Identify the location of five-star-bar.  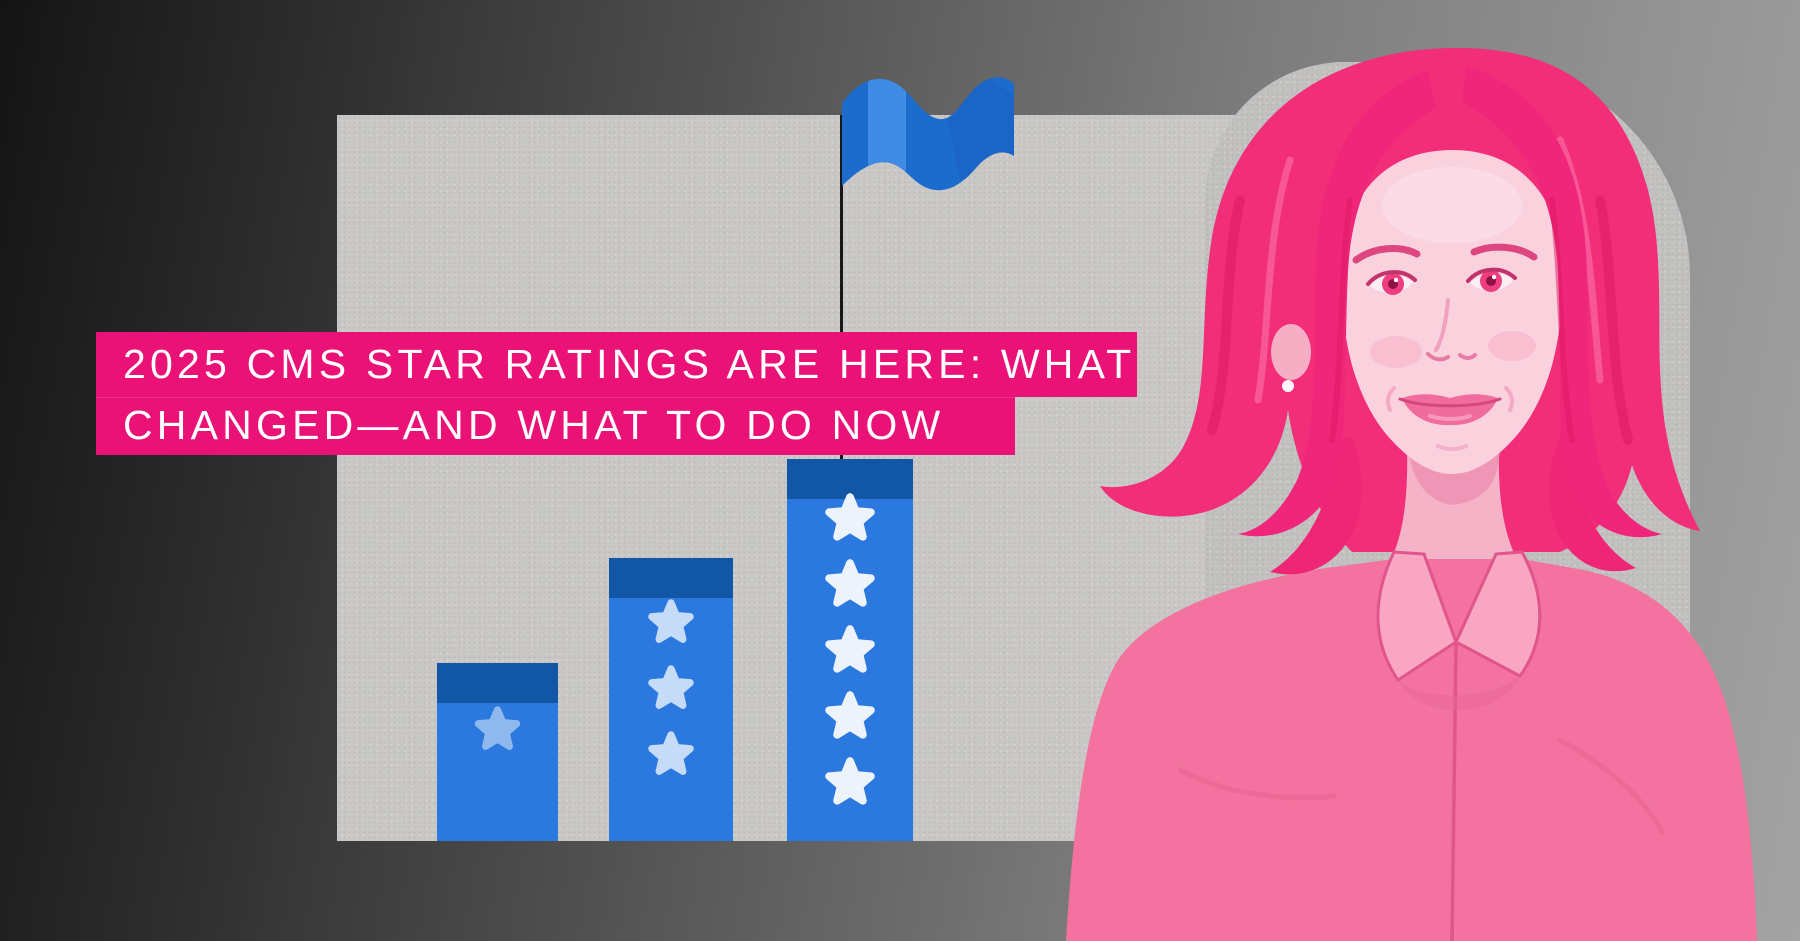
(850, 650).